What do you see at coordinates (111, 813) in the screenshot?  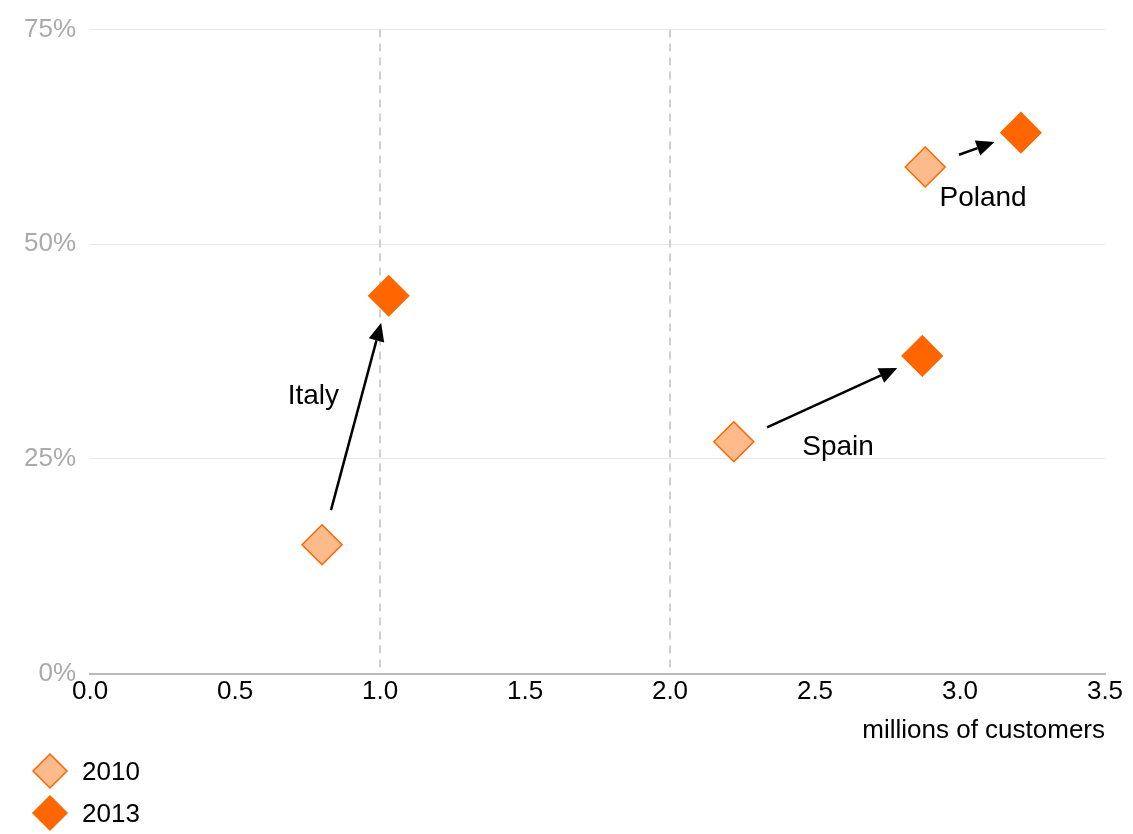 I see `legend-label: 2013` at bounding box center [111, 813].